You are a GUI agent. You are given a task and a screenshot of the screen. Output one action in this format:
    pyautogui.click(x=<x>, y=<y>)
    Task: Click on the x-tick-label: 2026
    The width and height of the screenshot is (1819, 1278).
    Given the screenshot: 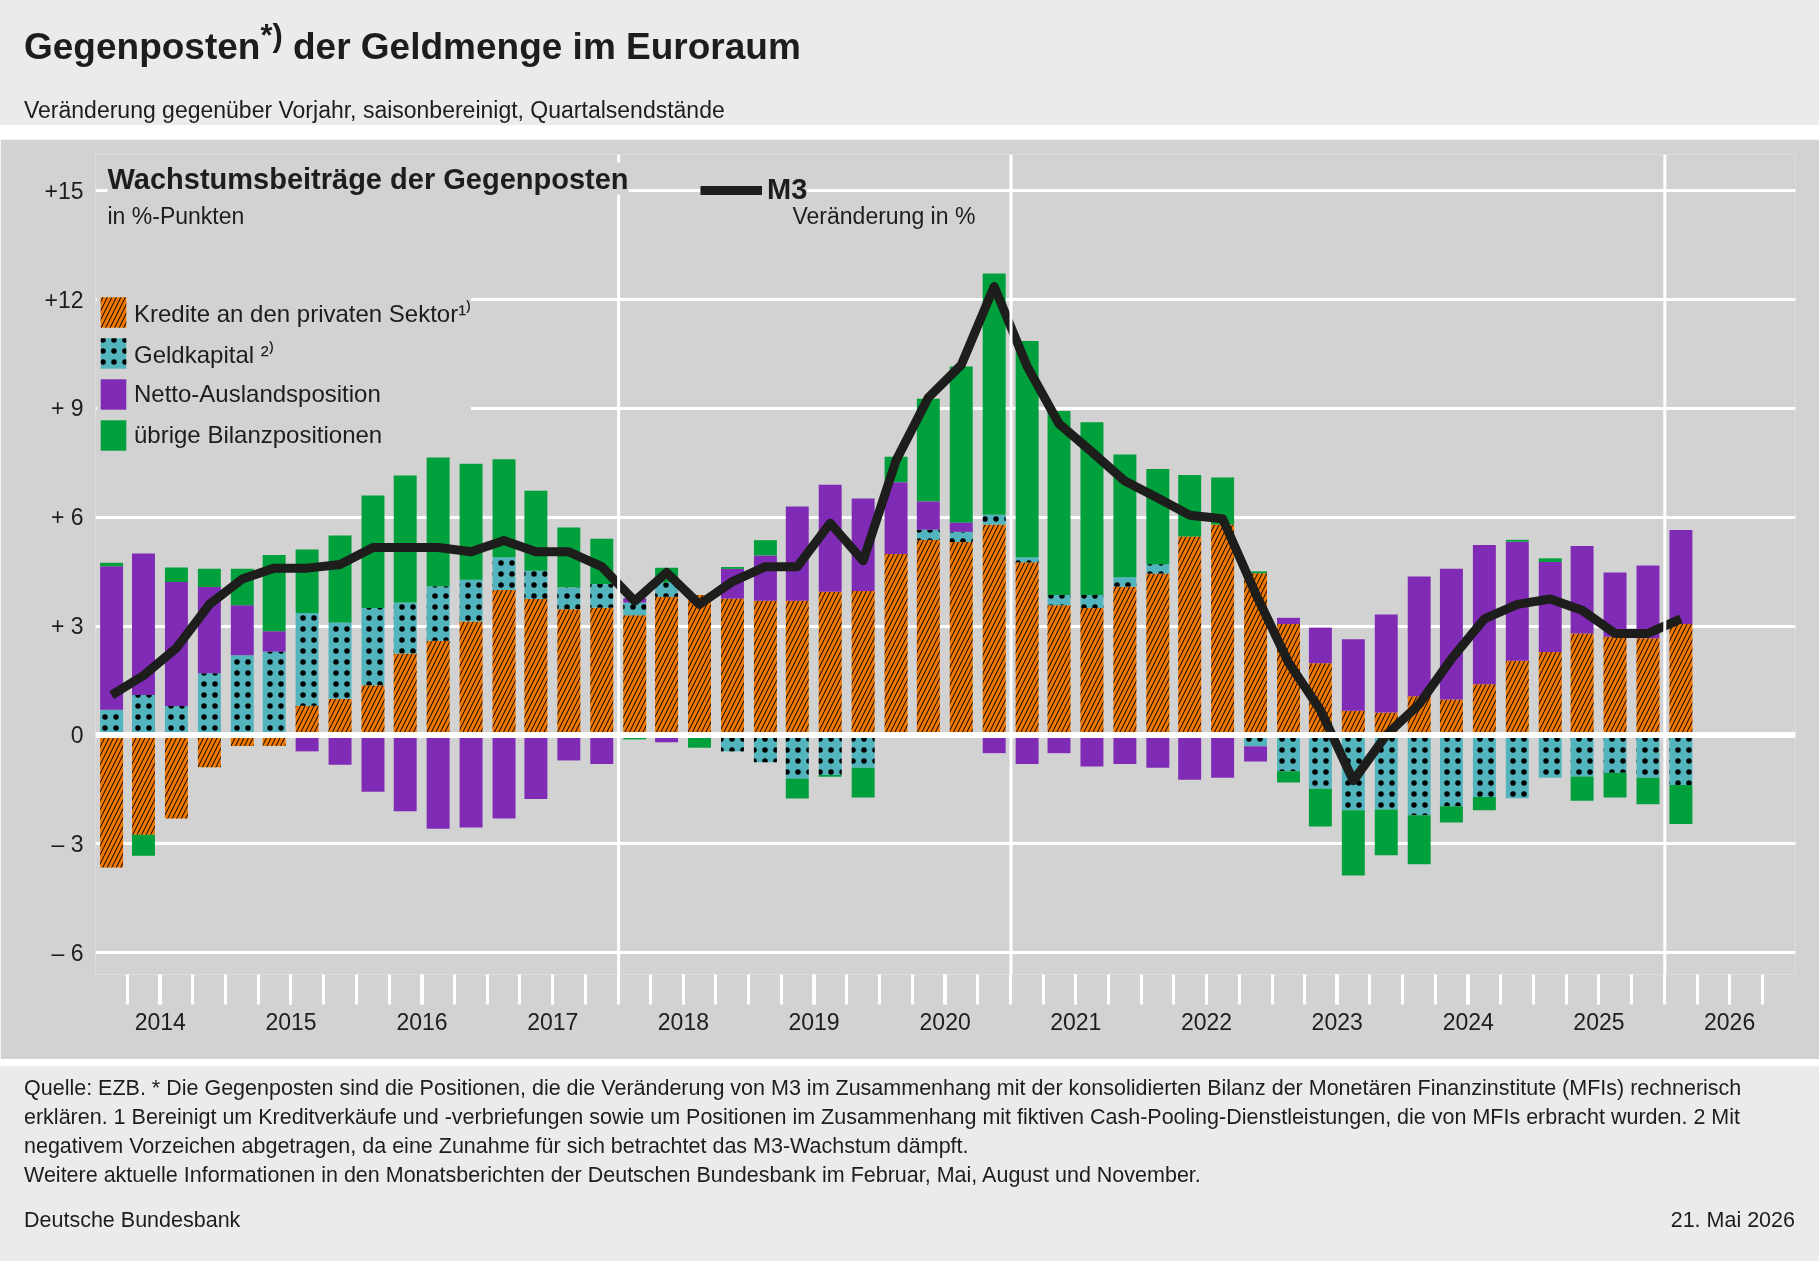 What is the action you would take?
    pyautogui.click(x=1730, y=1021)
    